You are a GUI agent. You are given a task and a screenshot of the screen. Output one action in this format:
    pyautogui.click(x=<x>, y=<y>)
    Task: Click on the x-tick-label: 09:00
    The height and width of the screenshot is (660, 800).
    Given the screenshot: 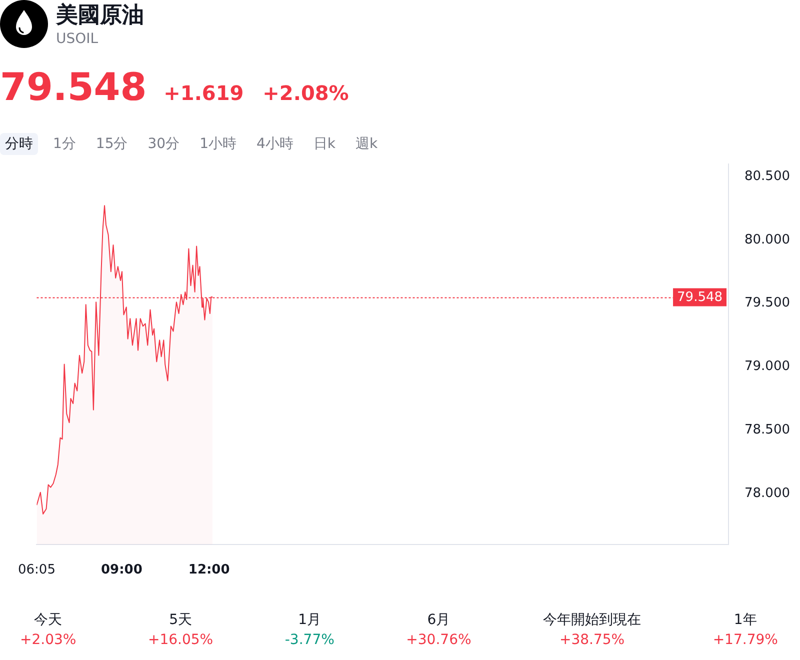 What is the action you would take?
    pyautogui.click(x=121, y=570)
    